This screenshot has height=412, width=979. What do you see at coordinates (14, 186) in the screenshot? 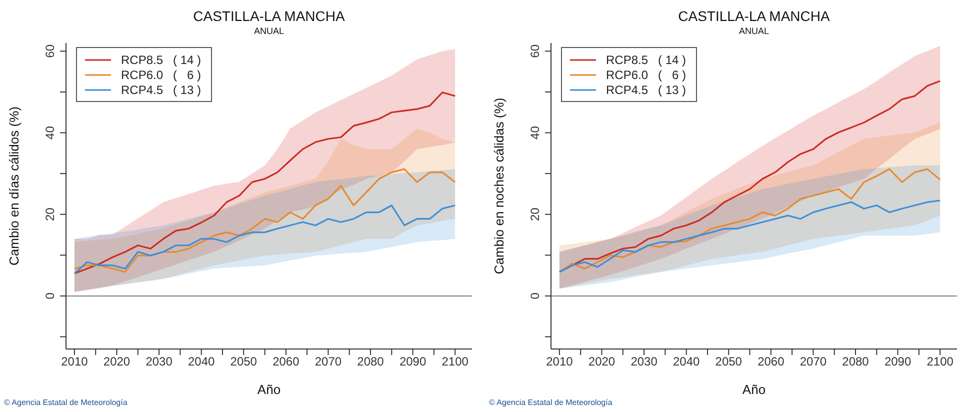
I see `y-axis-title: Cambio en días cálidos (%)` at bounding box center [14, 186].